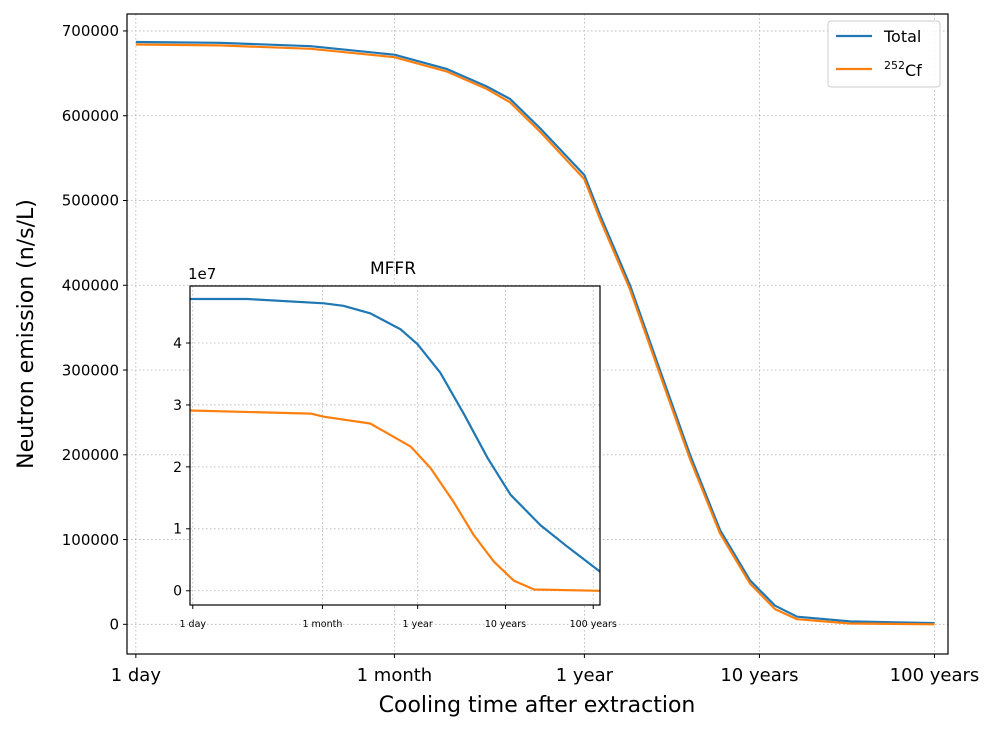 This screenshot has width=997, height=729. I want to click on inset-x-tick-label: 1 month, so click(322, 624).